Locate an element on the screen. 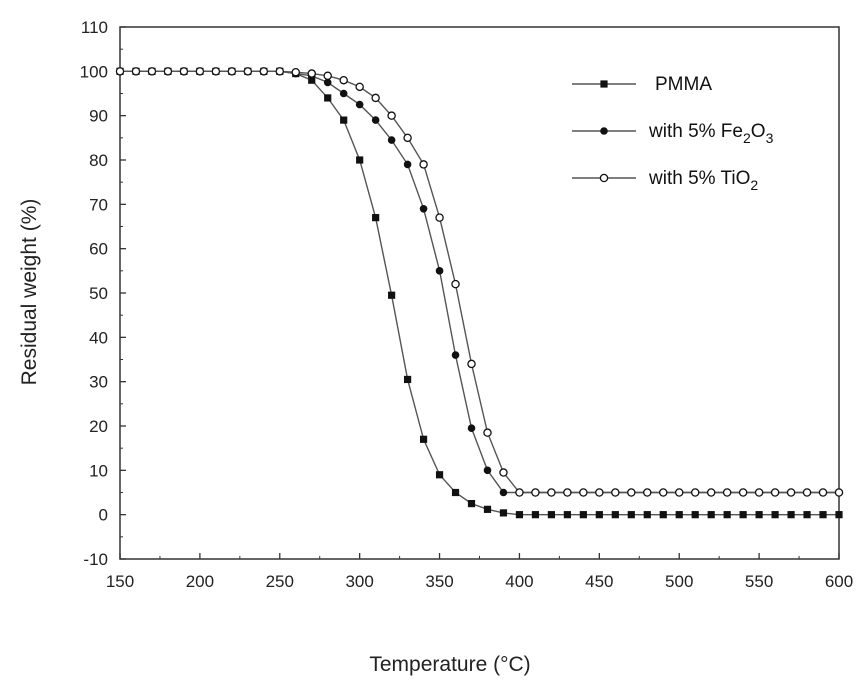 Image resolution: width=862 pixels, height=680 pixels. x-tick-label: 600 is located at coordinates (839, 581).